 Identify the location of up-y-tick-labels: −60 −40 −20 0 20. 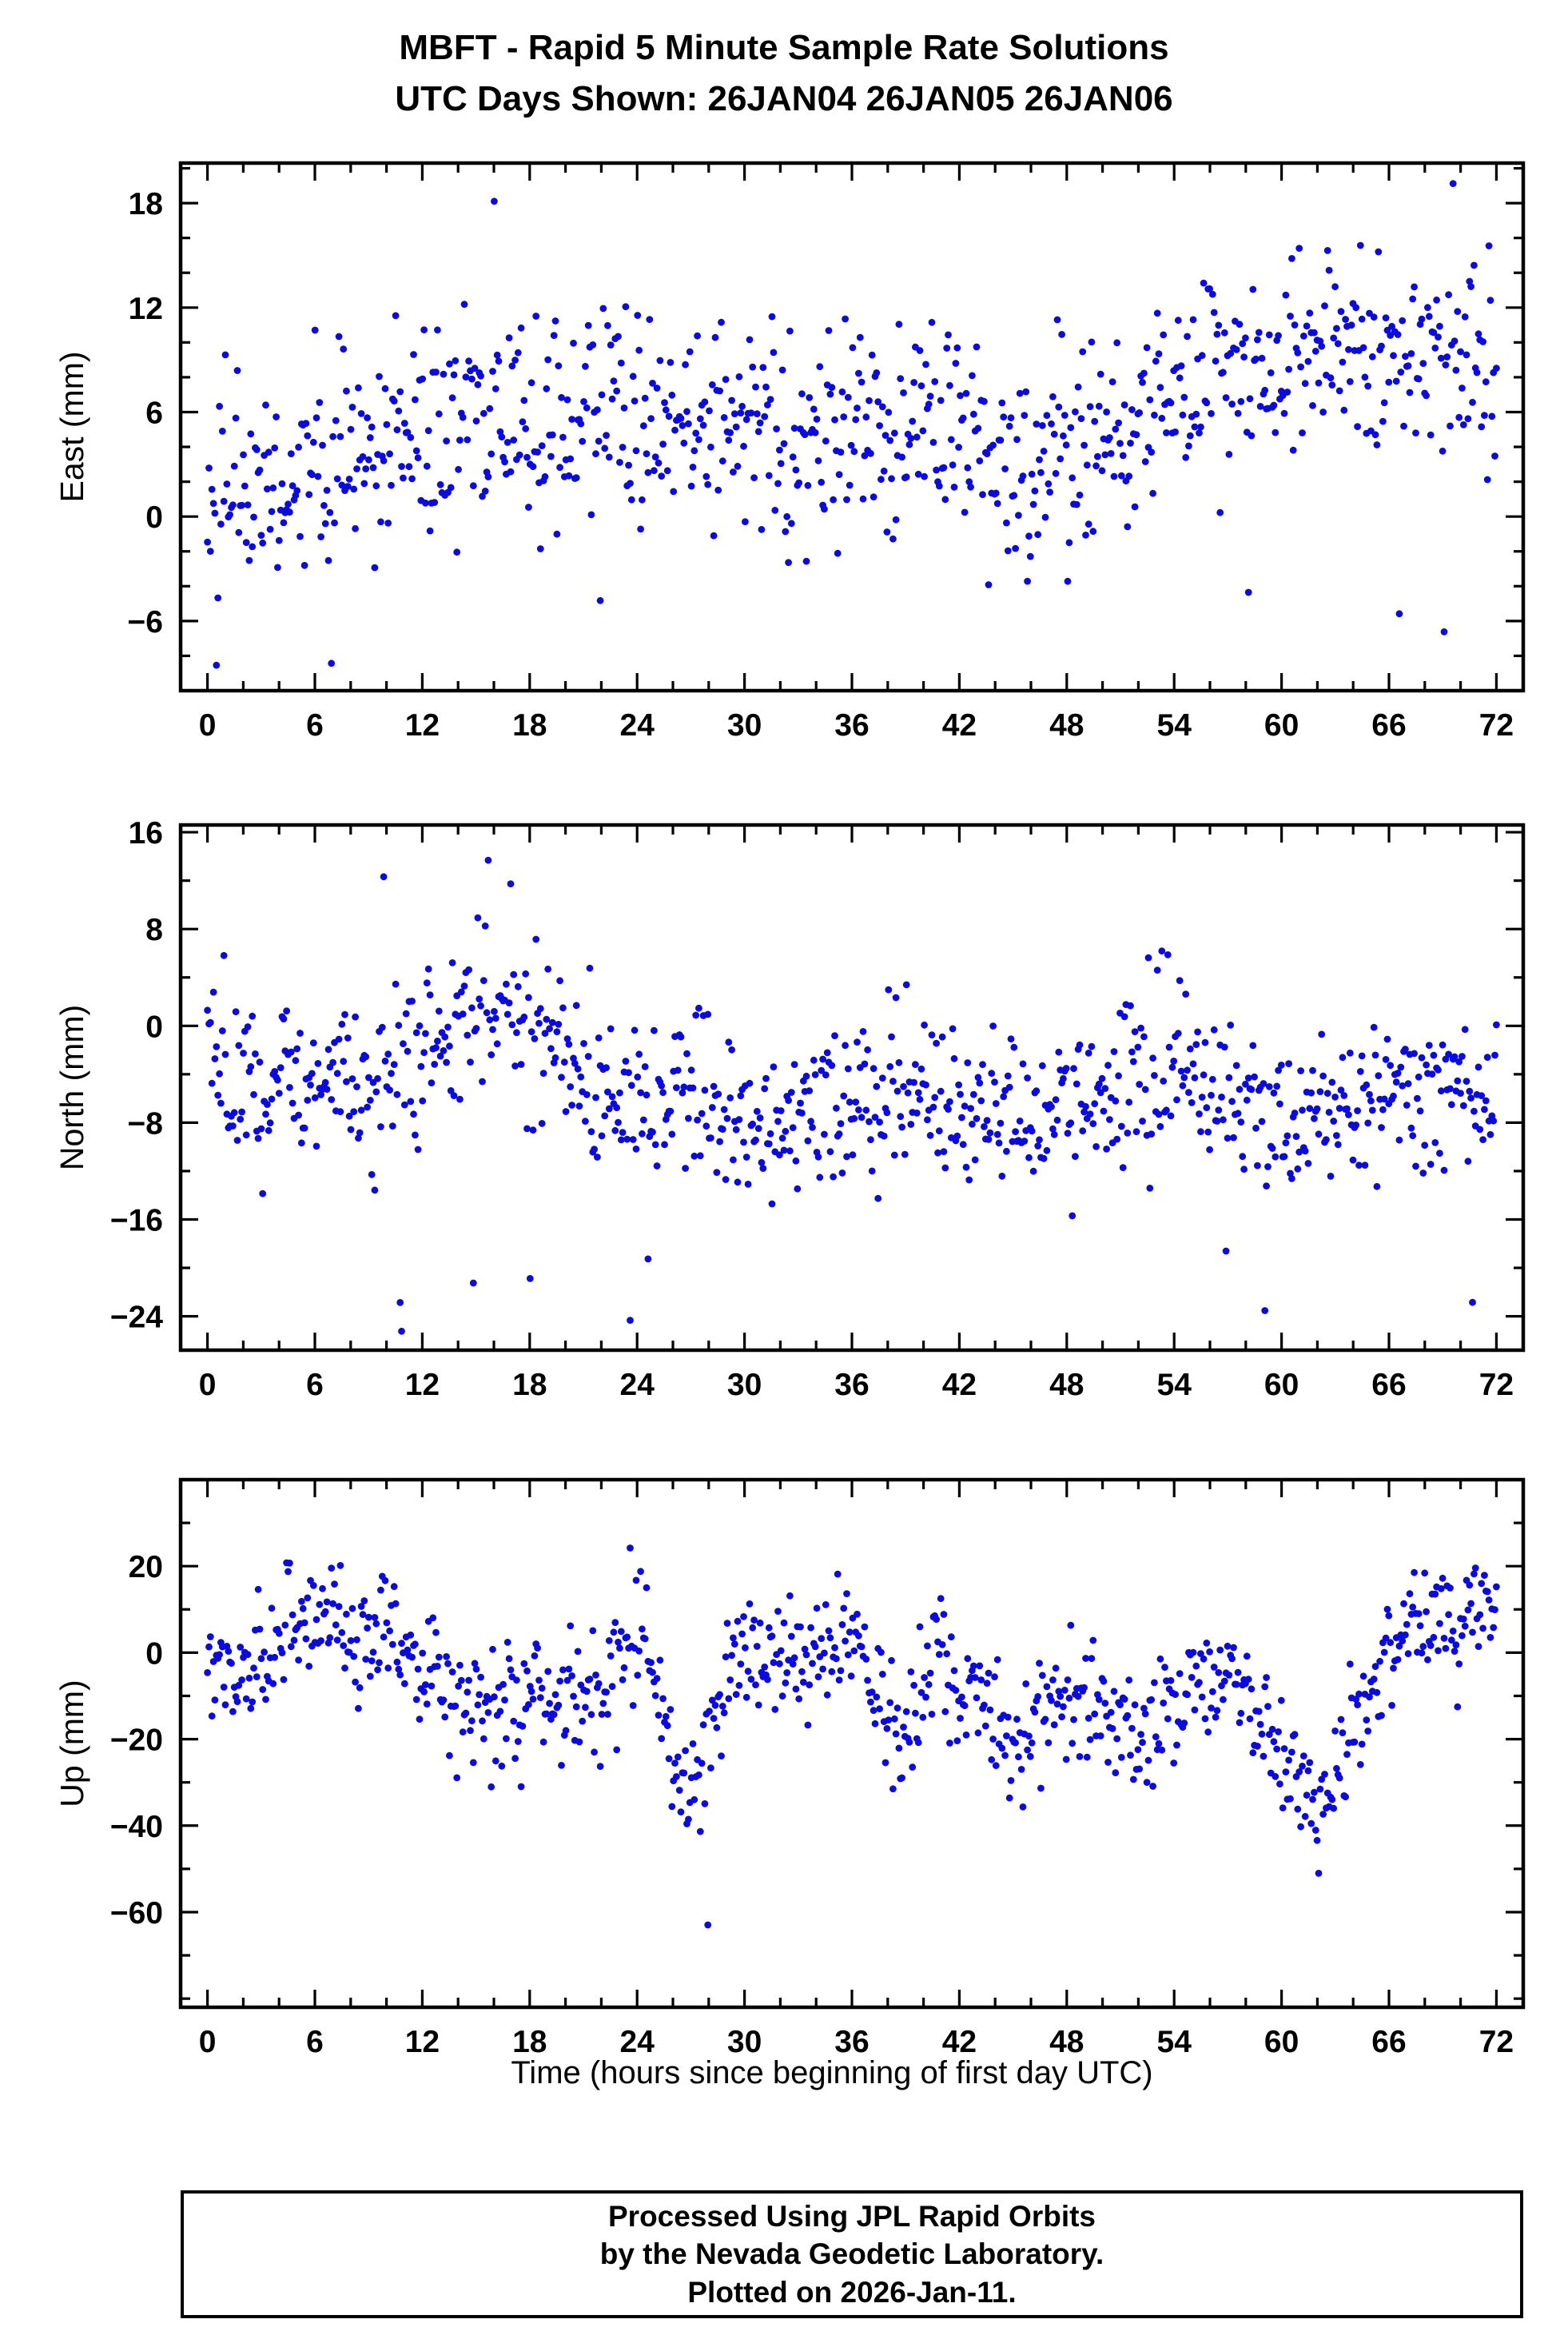
(136, 1740).